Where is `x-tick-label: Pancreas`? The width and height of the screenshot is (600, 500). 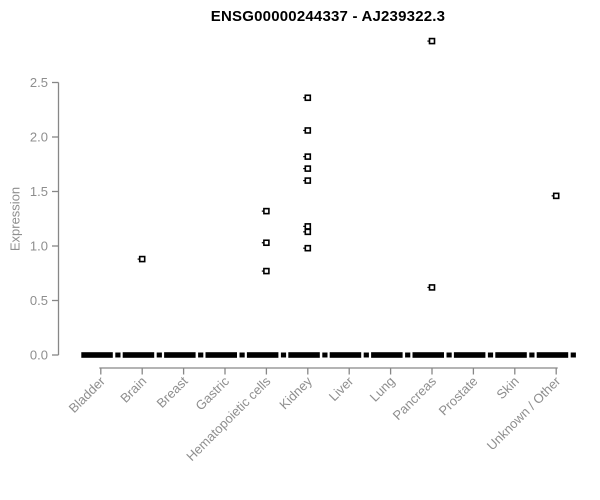
x-tick-label: Pancreas is located at coordinates (415, 398).